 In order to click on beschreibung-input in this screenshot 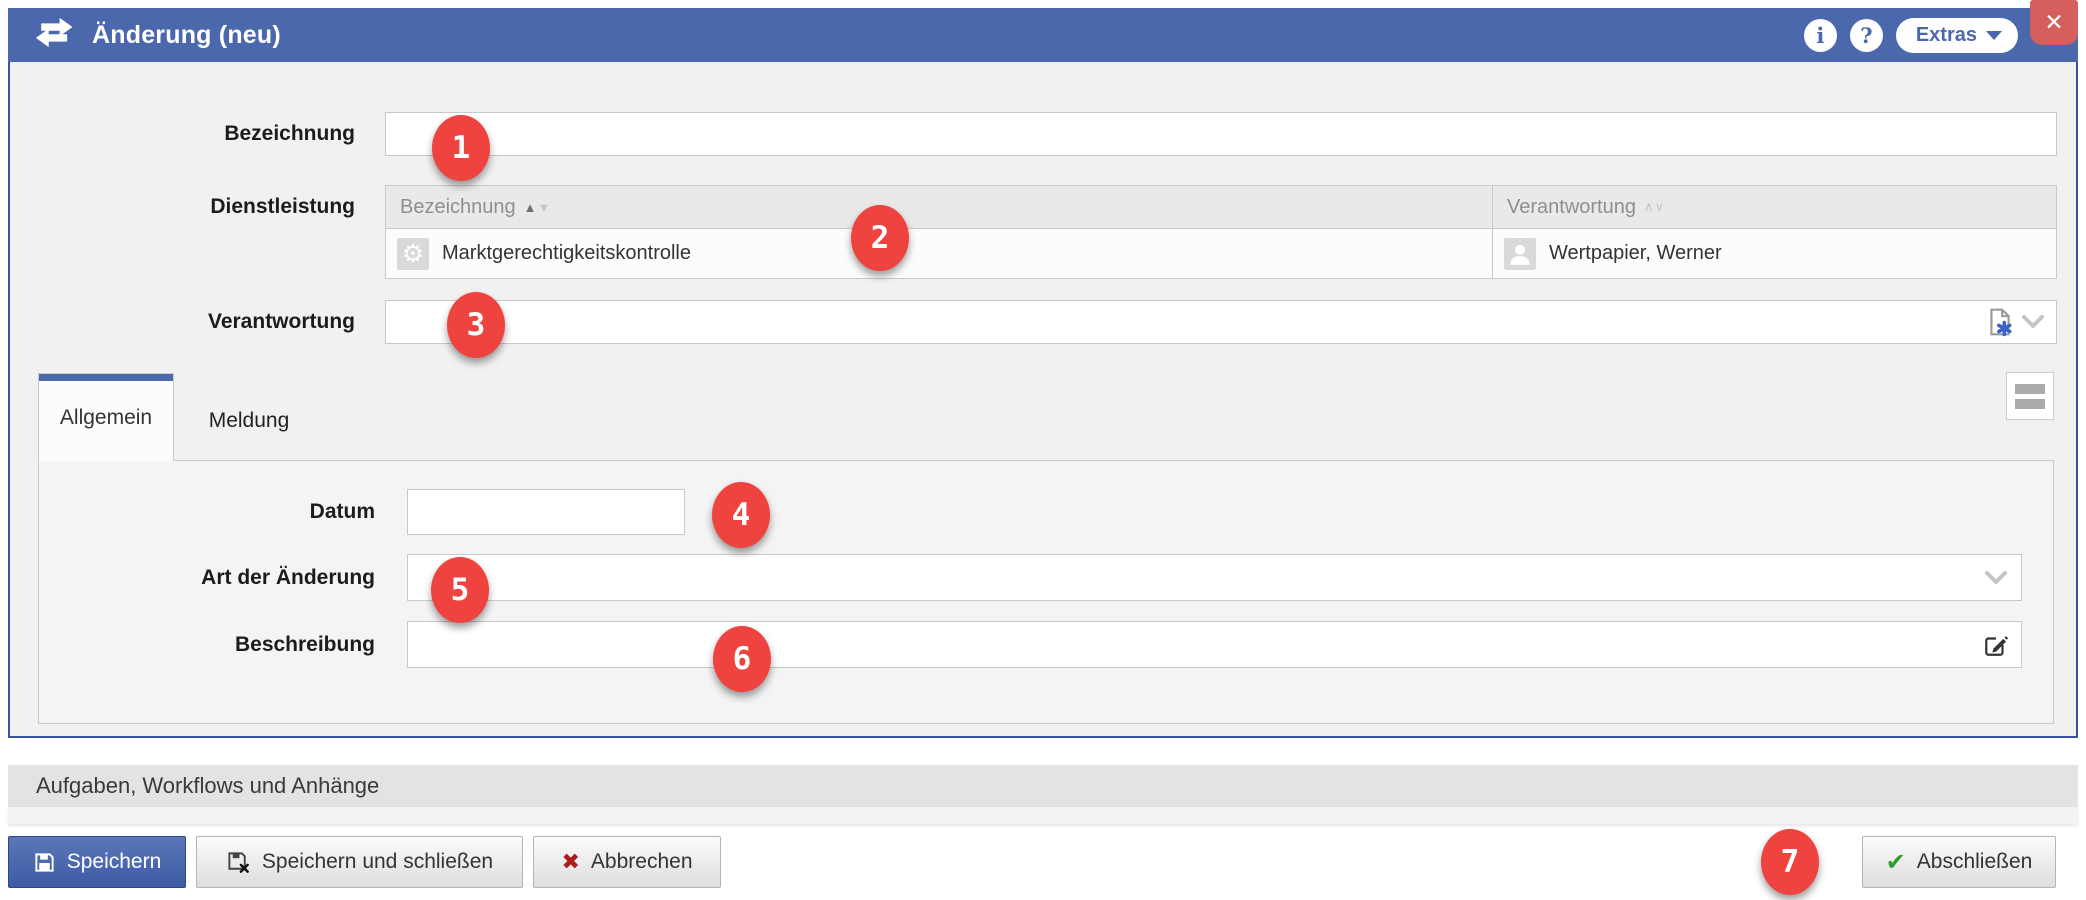, I will do `click(1214, 644)`.